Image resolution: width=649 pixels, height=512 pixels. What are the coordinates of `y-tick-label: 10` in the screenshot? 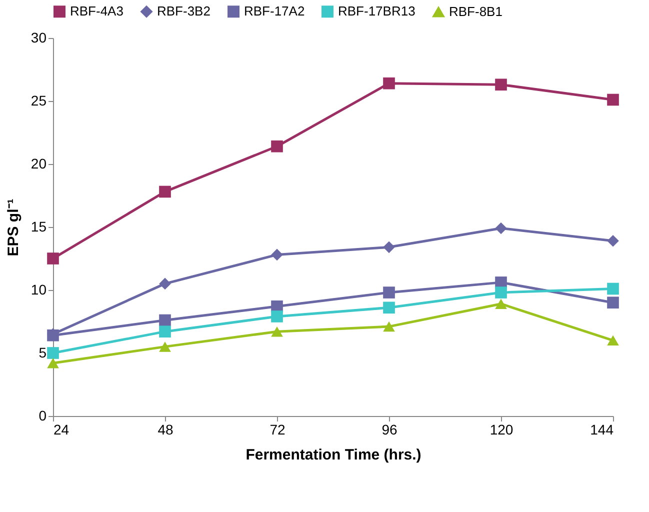 It's located at (38, 290).